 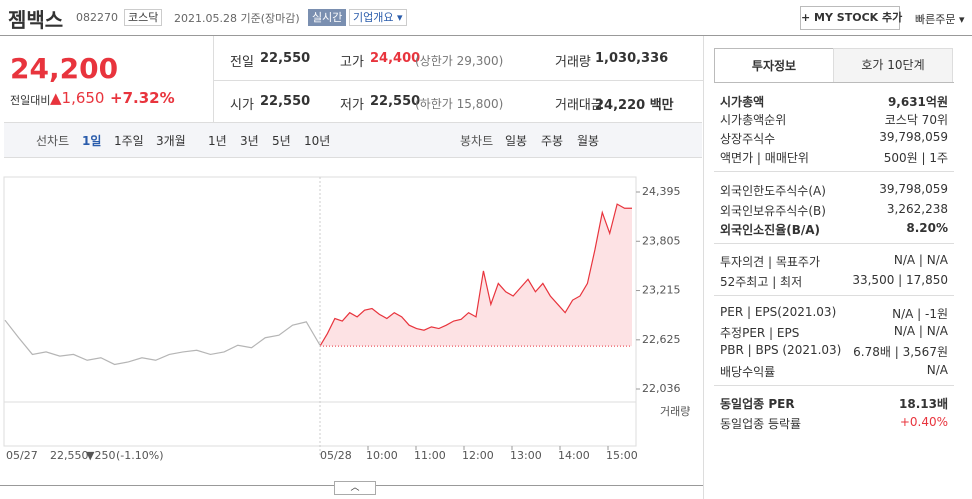 I want to click on x-label: 05/28, so click(x=336, y=455).